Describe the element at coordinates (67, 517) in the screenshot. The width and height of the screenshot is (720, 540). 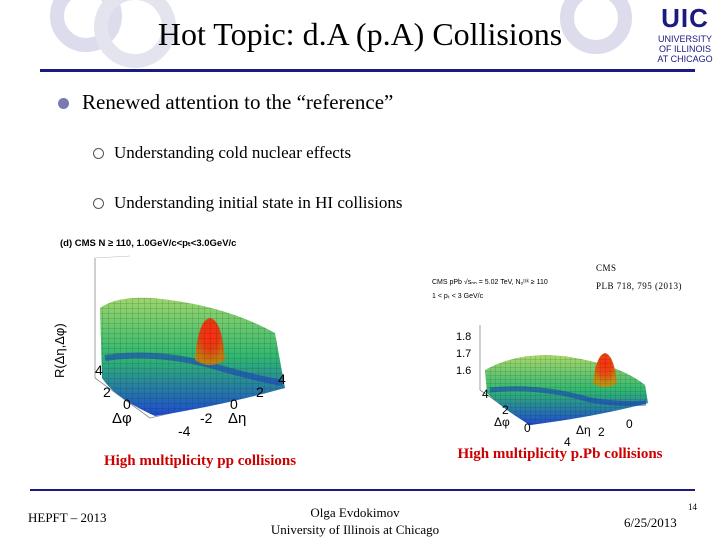
I see `footer-conference: HEPFT – 2013` at that location.